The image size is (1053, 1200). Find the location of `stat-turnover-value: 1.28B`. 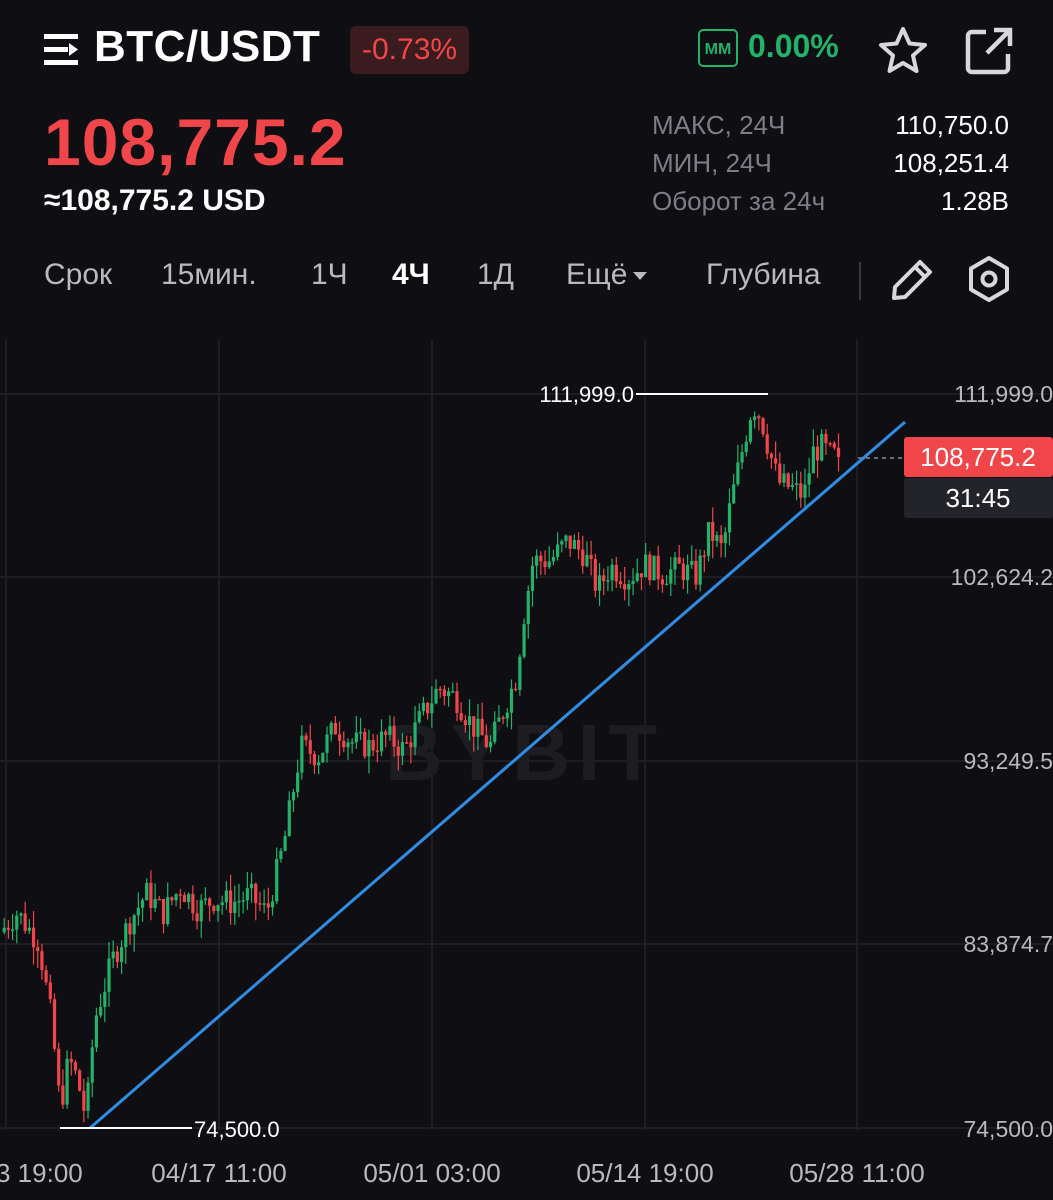

stat-turnover-value: 1.28B is located at coordinates (975, 201).